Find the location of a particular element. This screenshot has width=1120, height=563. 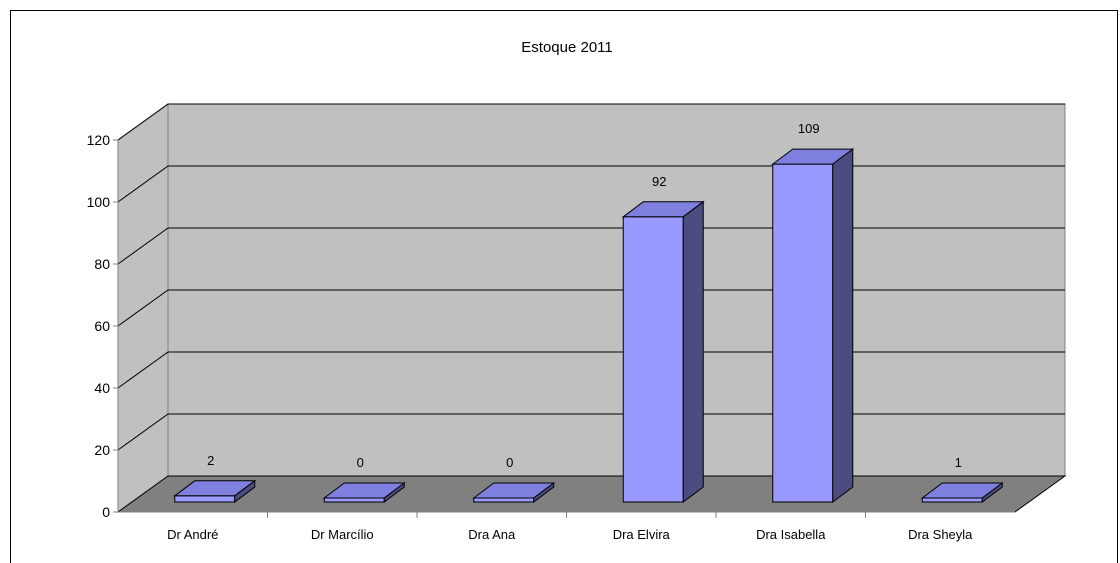

floor is located at coordinates (591, 494).